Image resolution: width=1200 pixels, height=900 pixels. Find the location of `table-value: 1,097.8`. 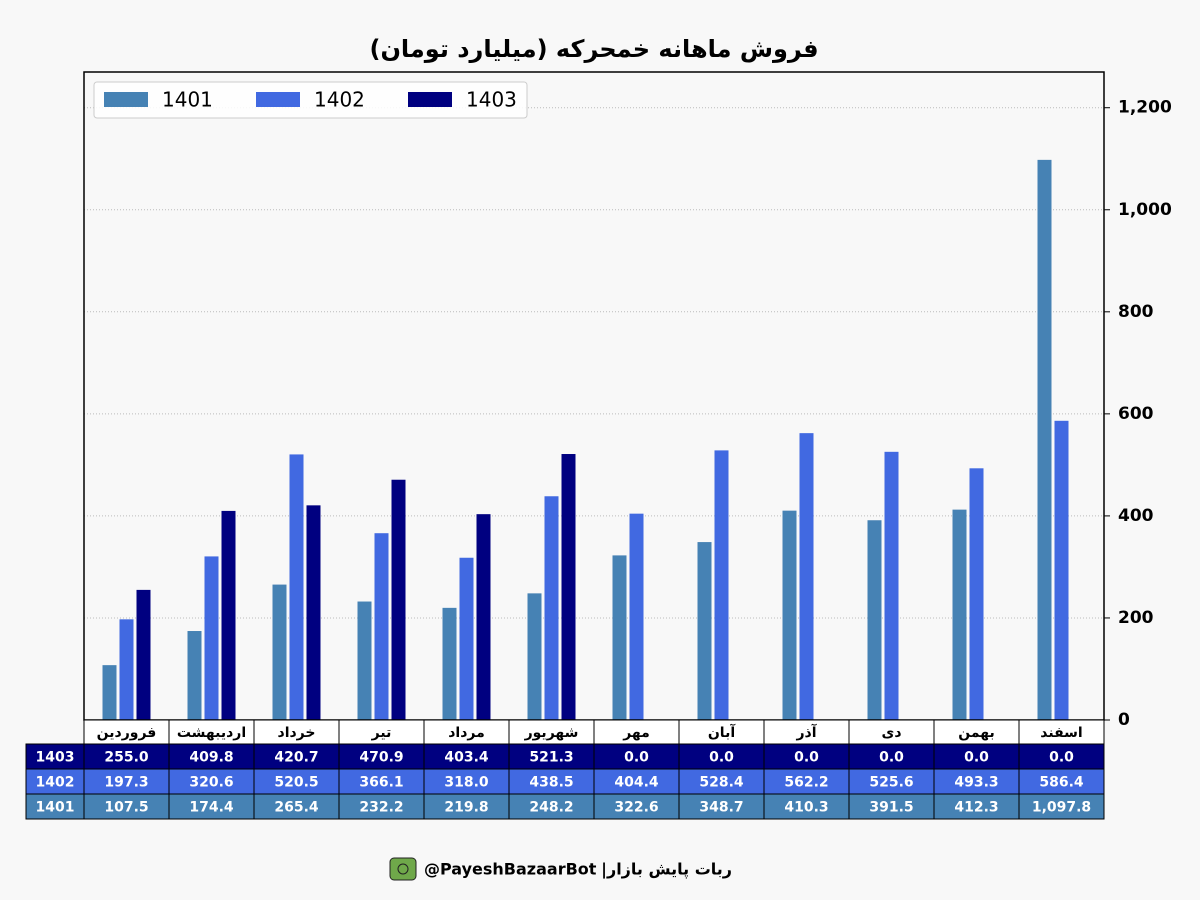

table-value: 1,097.8 is located at coordinates (1061, 808).